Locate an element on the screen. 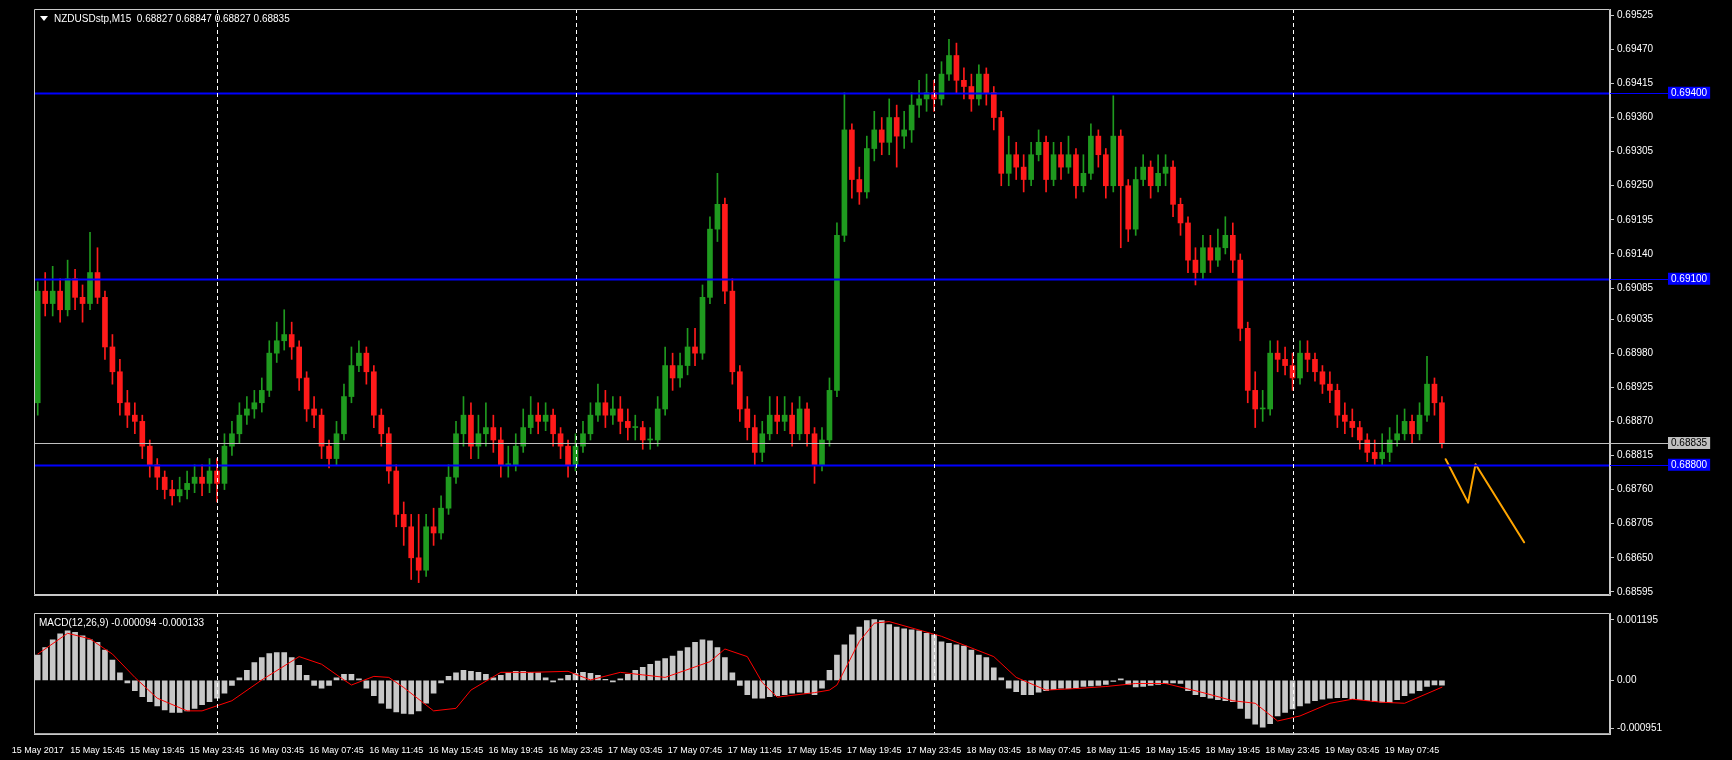 The width and height of the screenshot is (1732, 760). x-tick-label: 15 May 23:45 is located at coordinates (217, 750).